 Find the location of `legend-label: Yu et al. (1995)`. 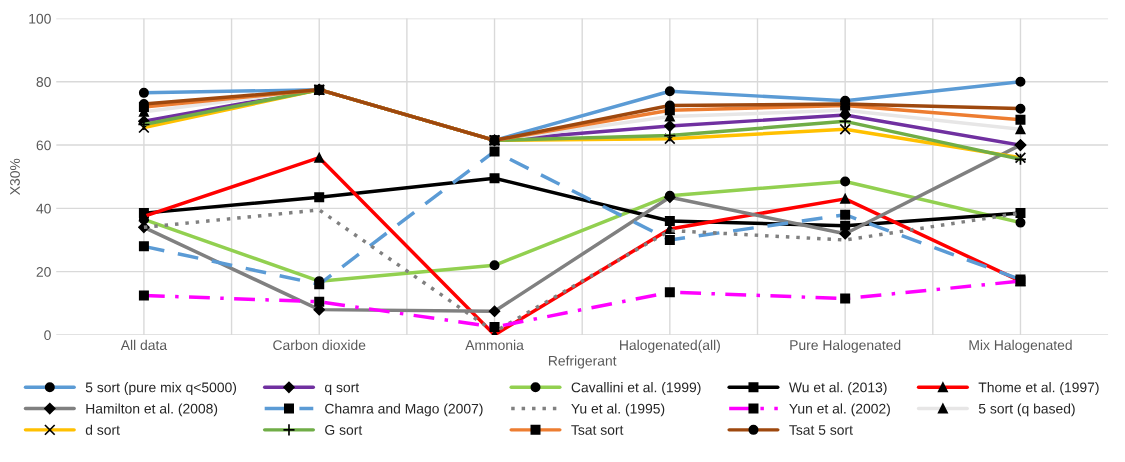

legend-label: Yu et al. (1995) is located at coordinates (618, 410).